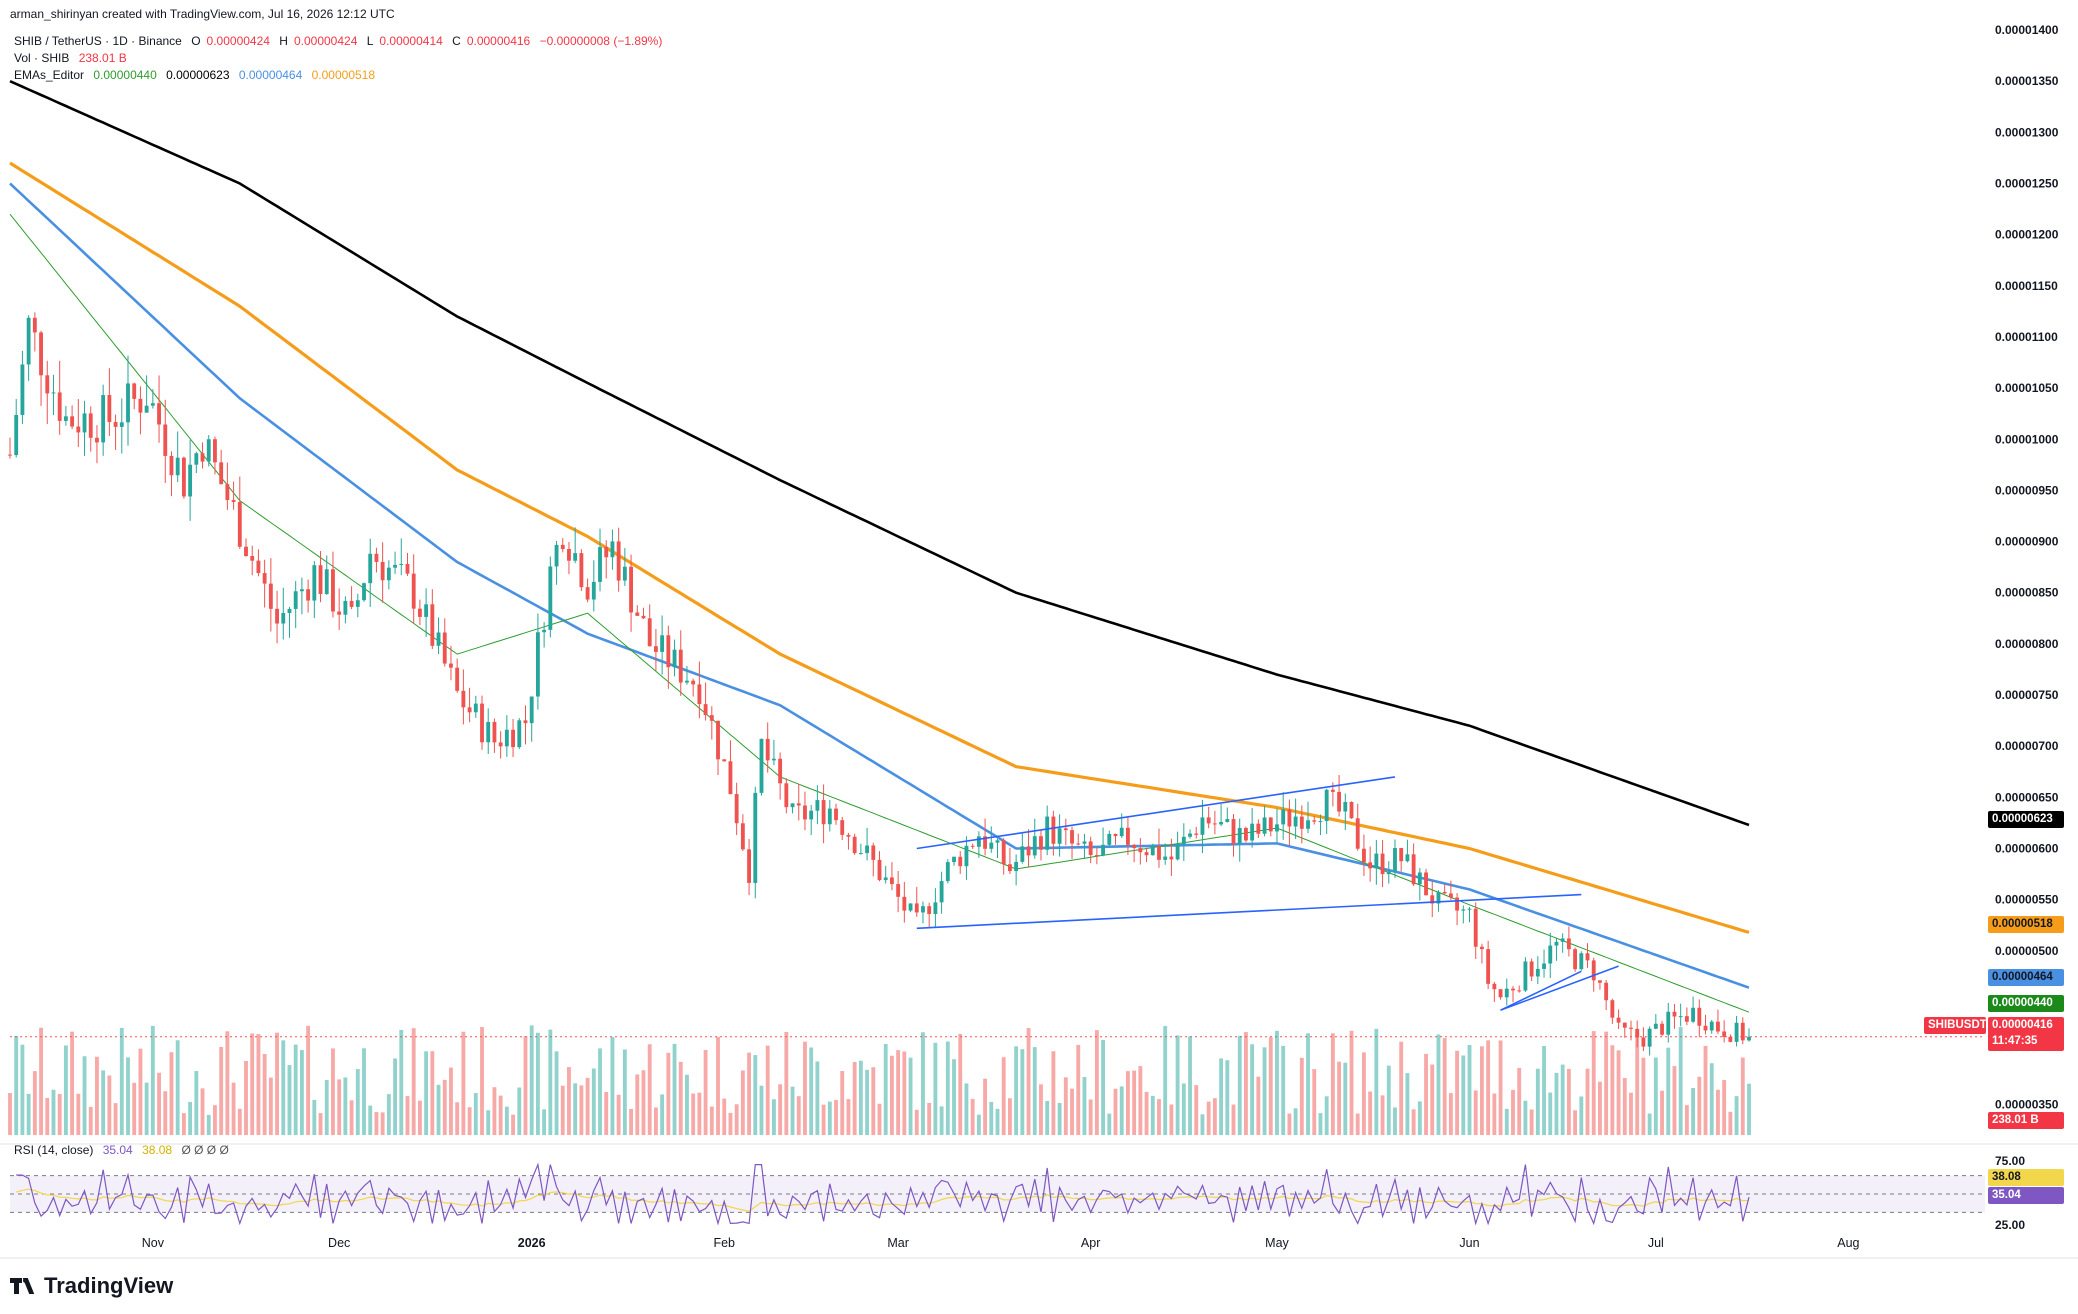  Describe the element at coordinates (198, 75) in the screenshot. I see `ema200-value: 0.00000623` at that location.